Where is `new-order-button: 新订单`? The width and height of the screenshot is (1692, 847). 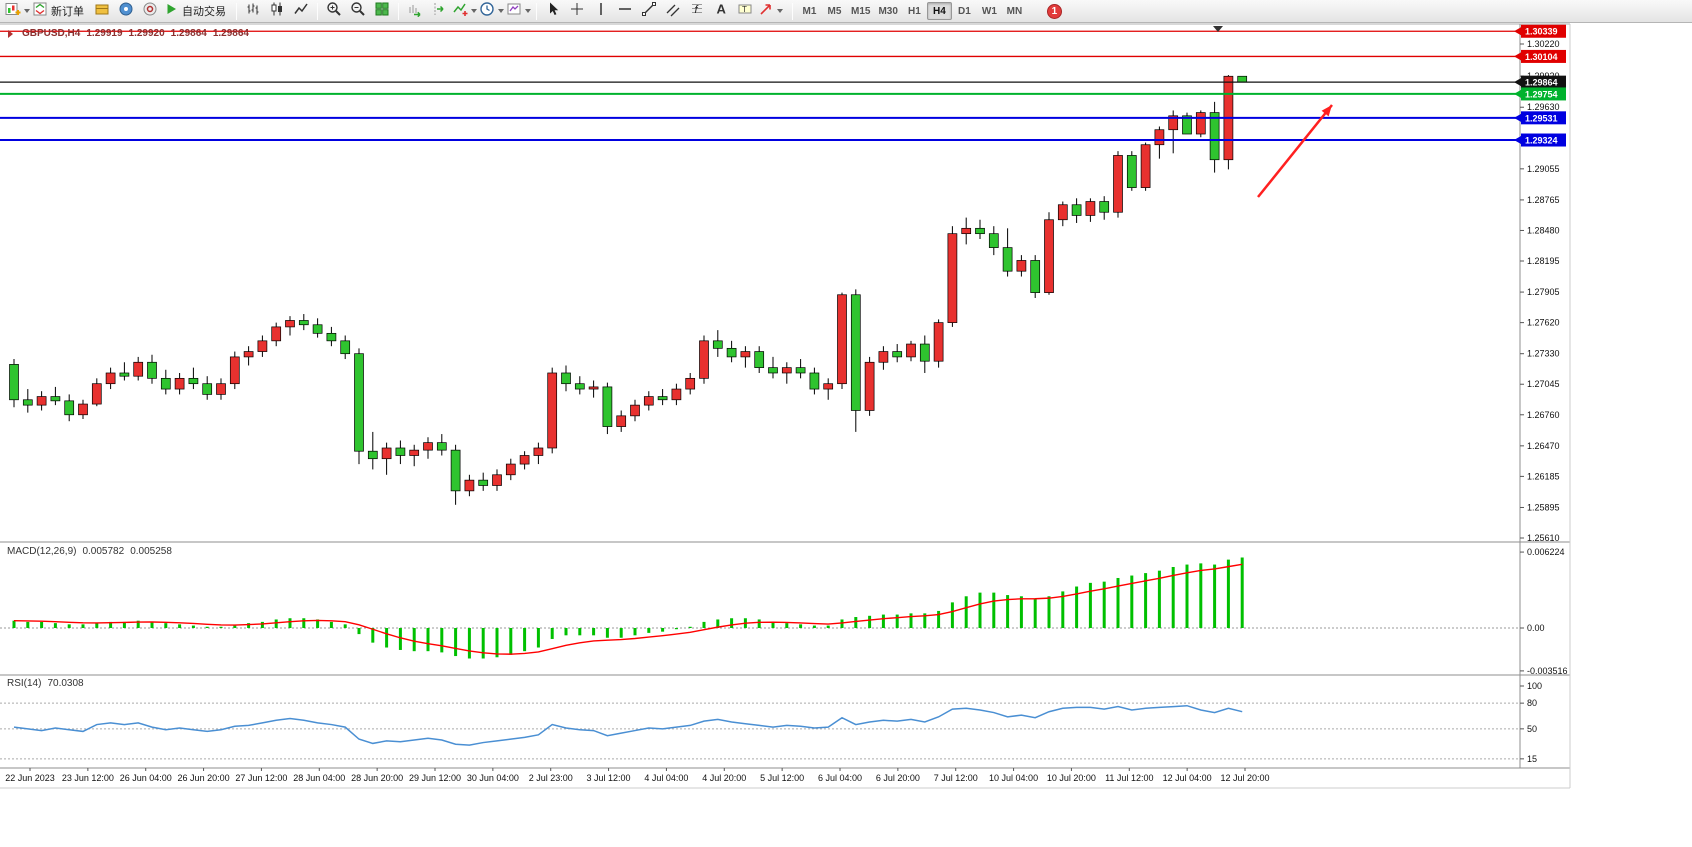
new-order-button: 新订单 is located at coordinates (60, 11).